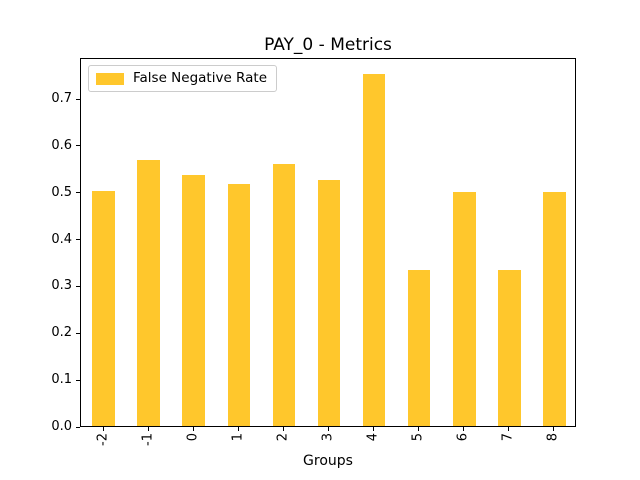  I want to click on x-tick-label-text: -1, so click(148, 439).